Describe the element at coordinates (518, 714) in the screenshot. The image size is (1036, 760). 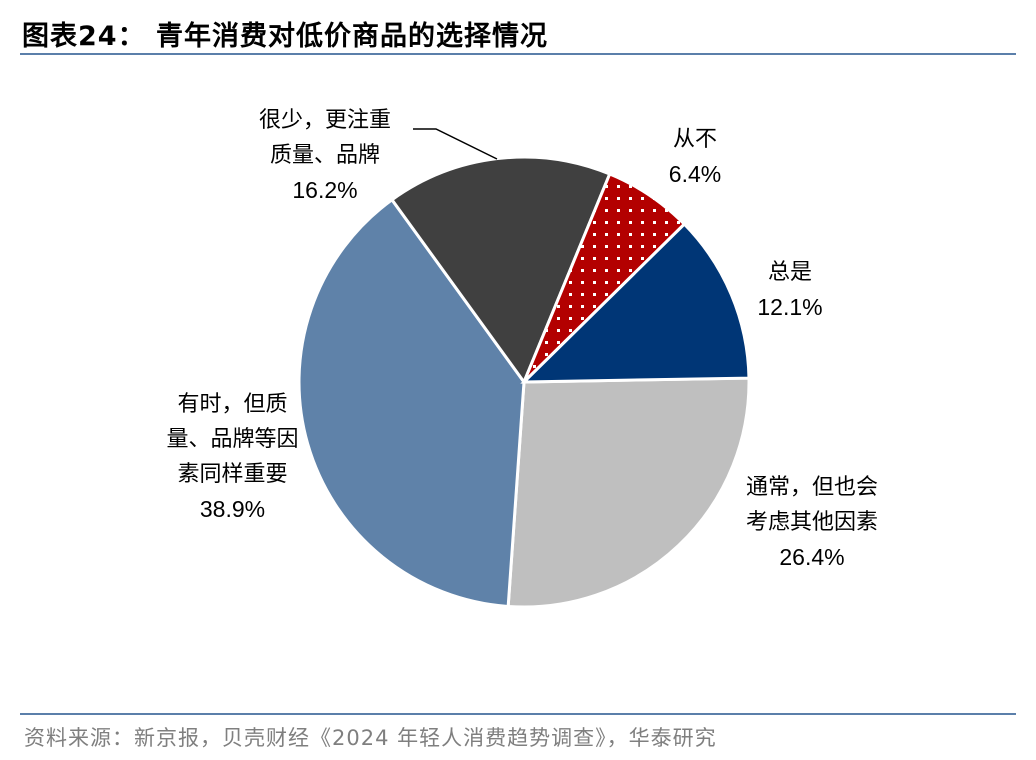
I see `footer-divider` at that location.